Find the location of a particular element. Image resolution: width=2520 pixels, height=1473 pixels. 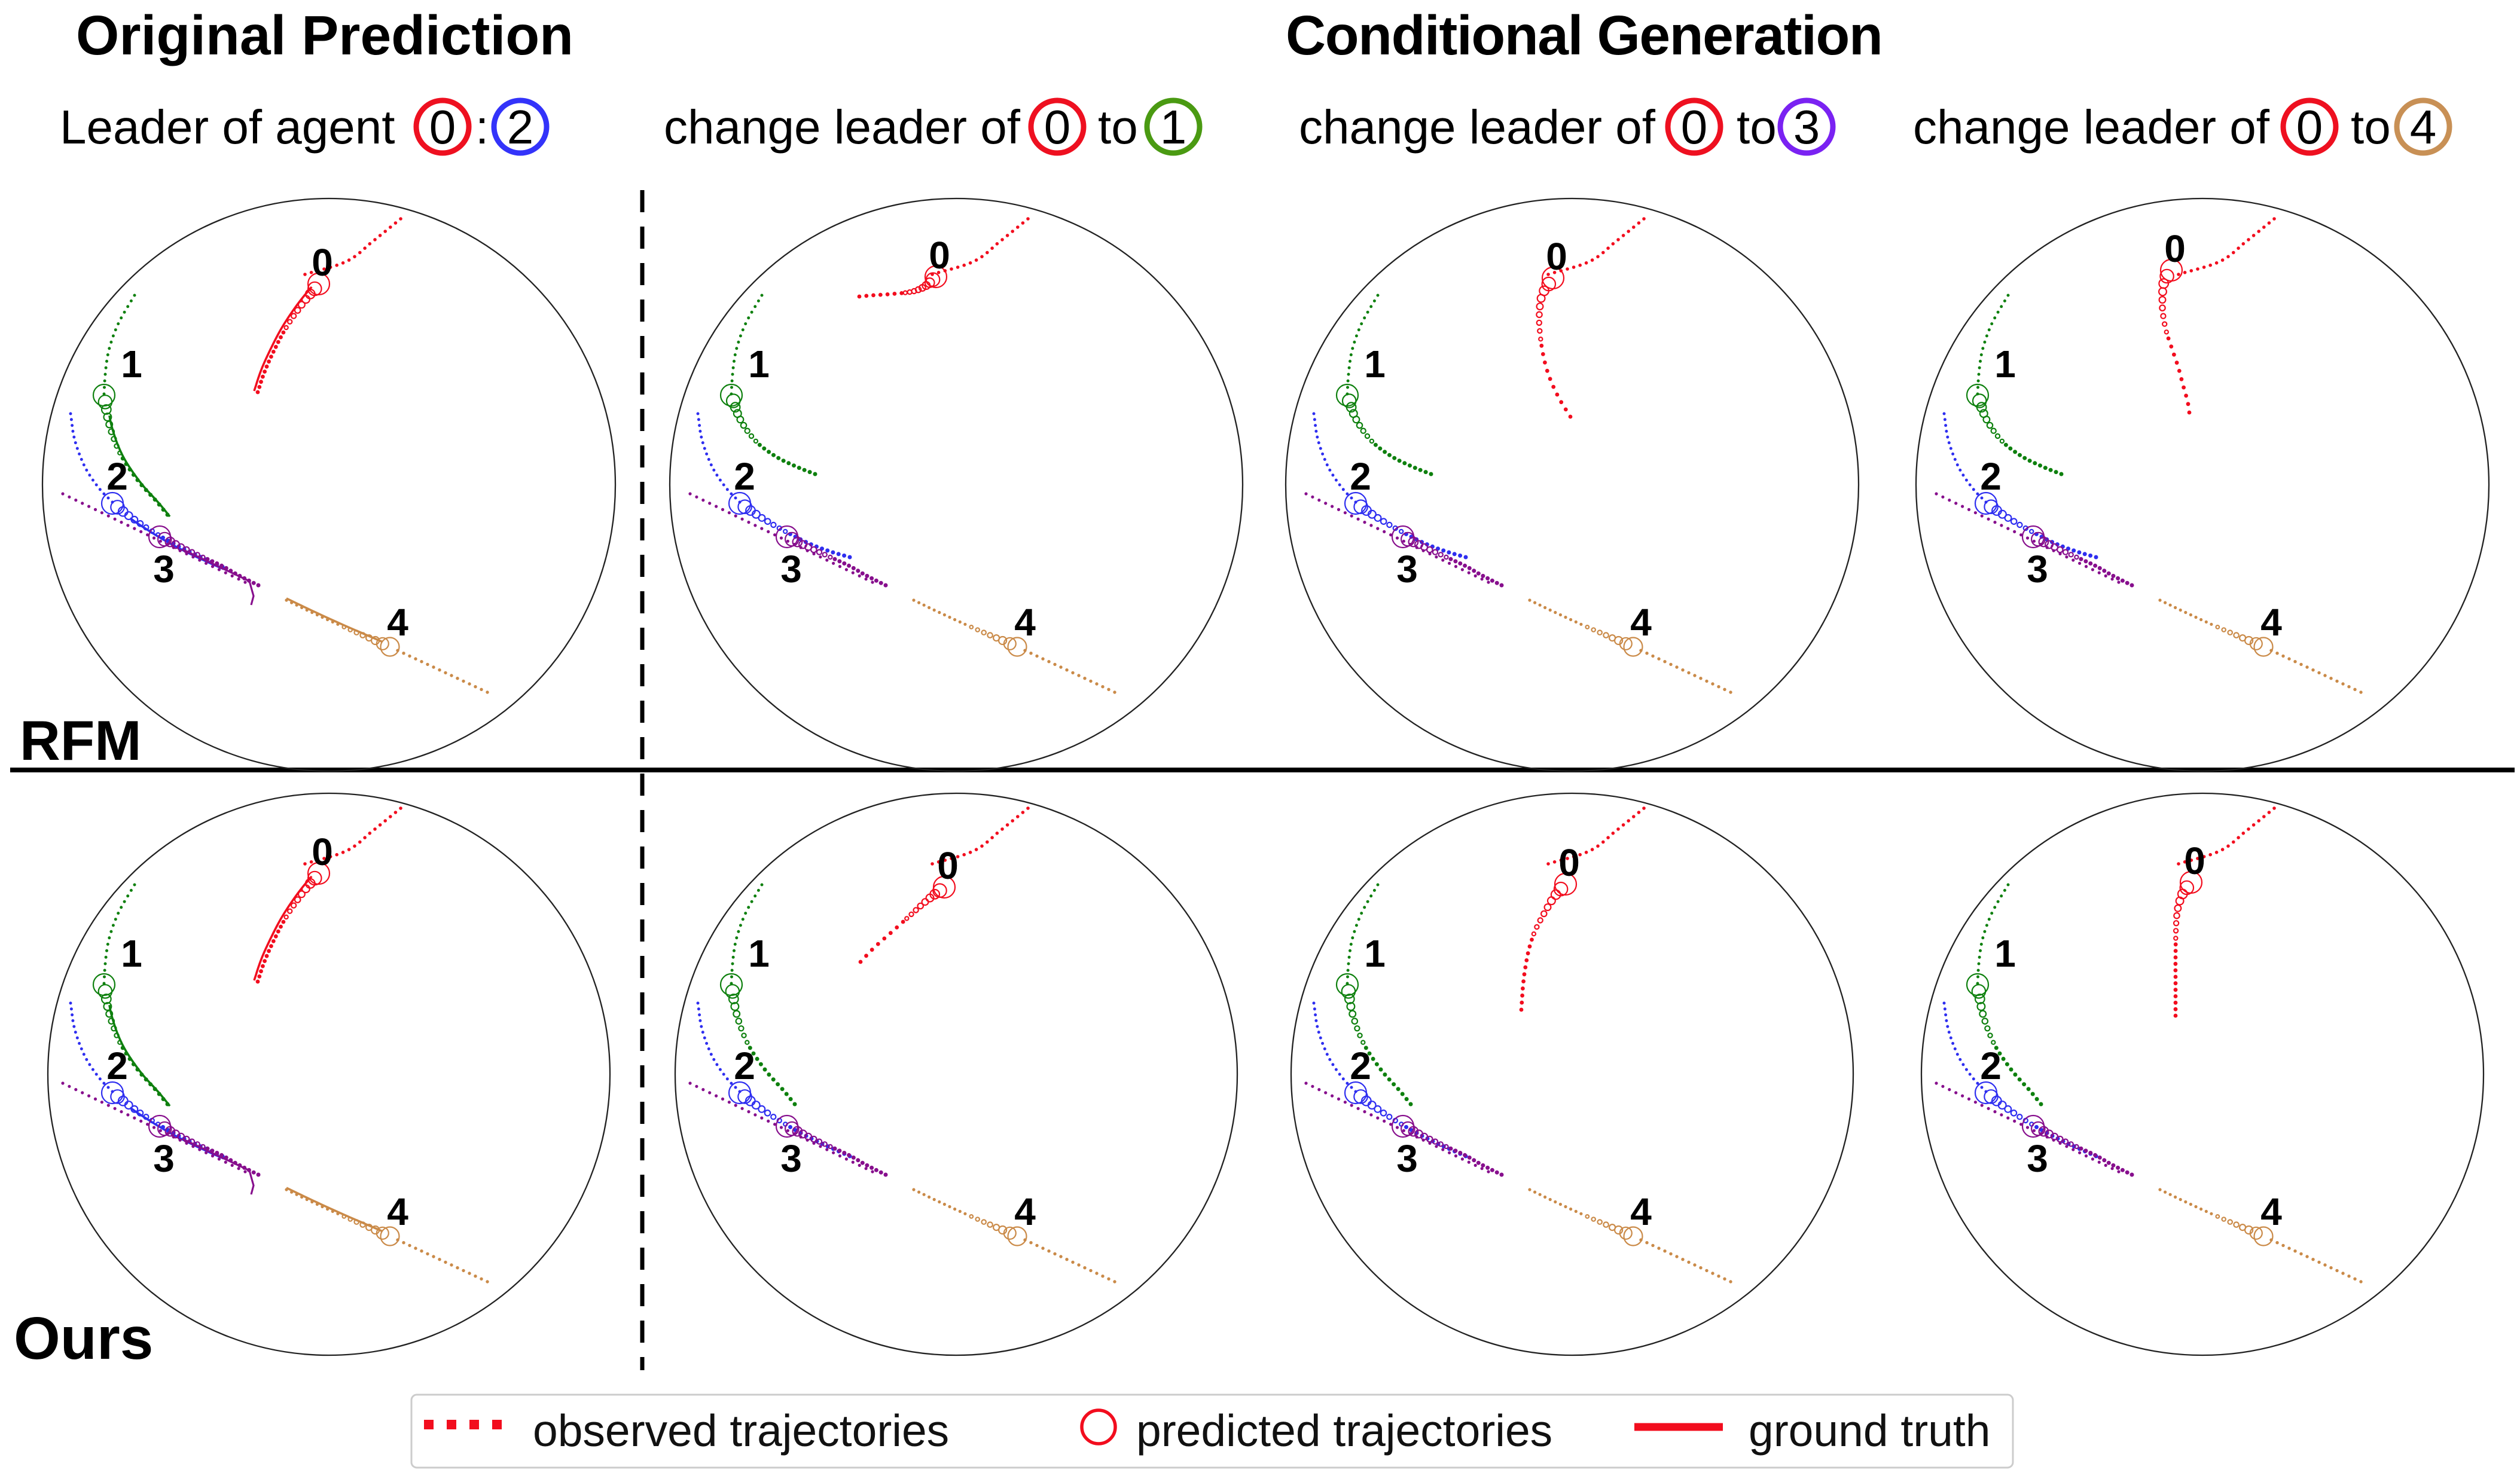

svg-text: Ours is located at coordinates (83, 1338).